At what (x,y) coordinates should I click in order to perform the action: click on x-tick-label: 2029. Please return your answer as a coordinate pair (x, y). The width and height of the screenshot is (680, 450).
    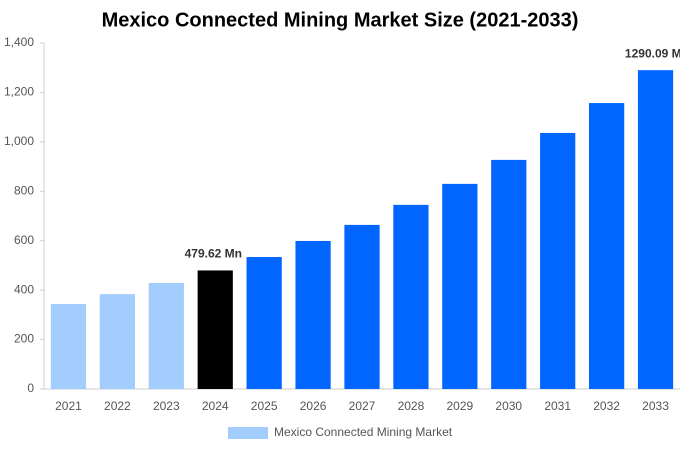
    Looking at the image, I should click on (459, 406).